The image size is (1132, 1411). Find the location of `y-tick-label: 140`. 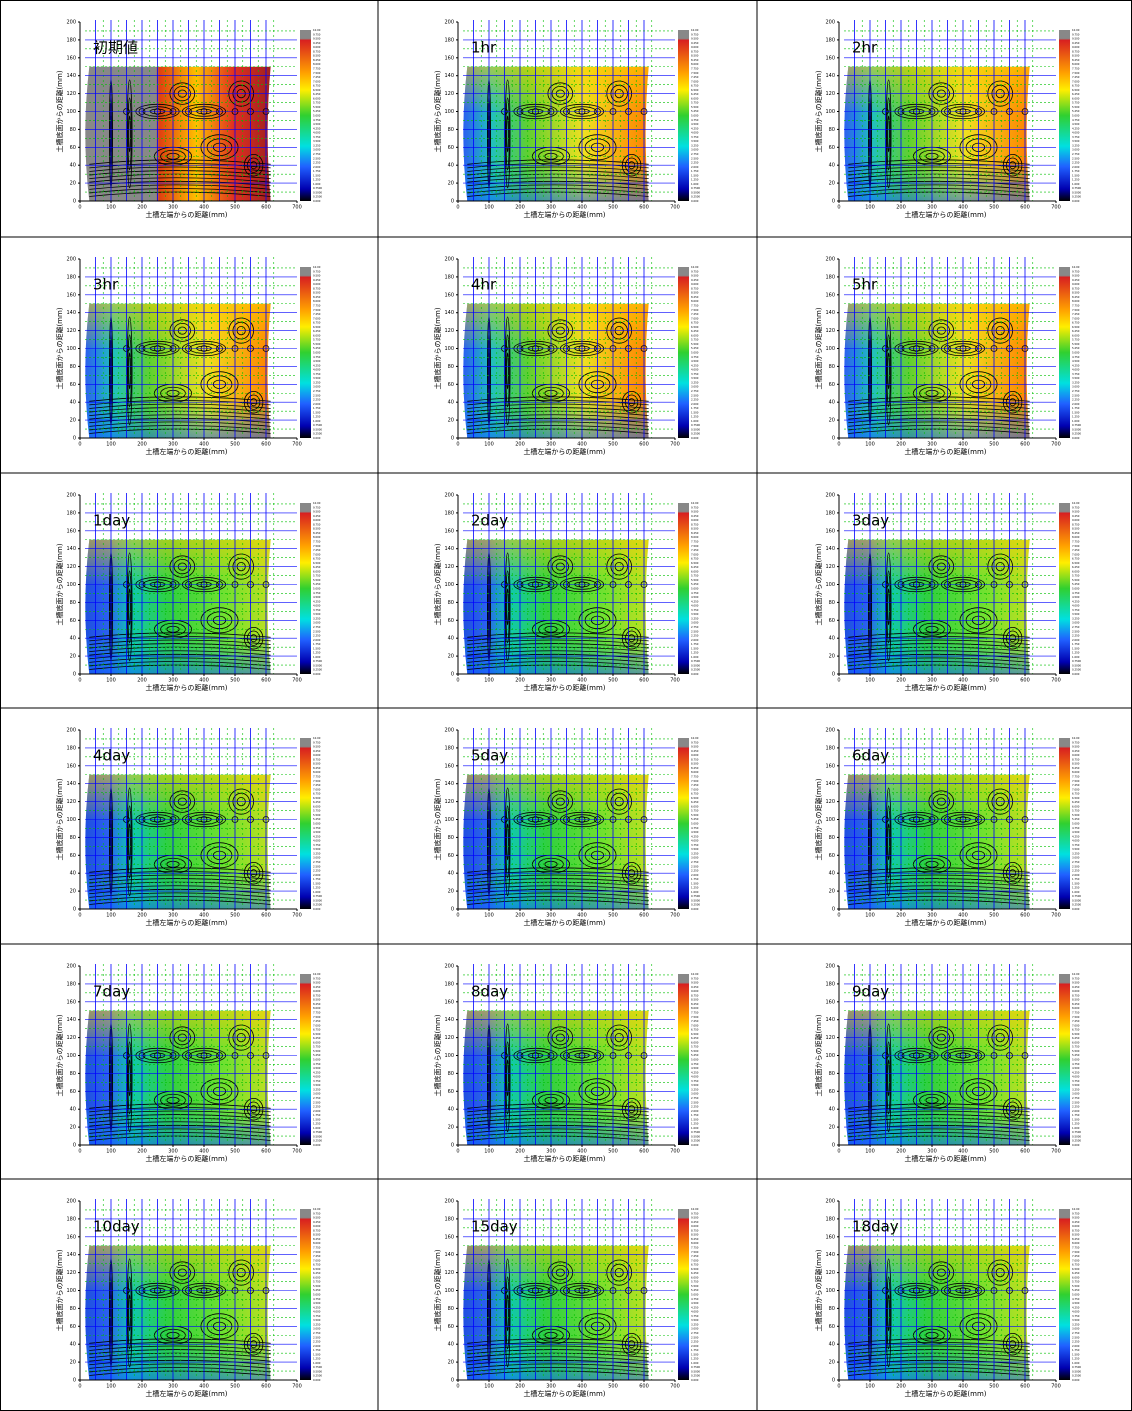

y-tick-label: 140 is located at coordinates (449, 1255).